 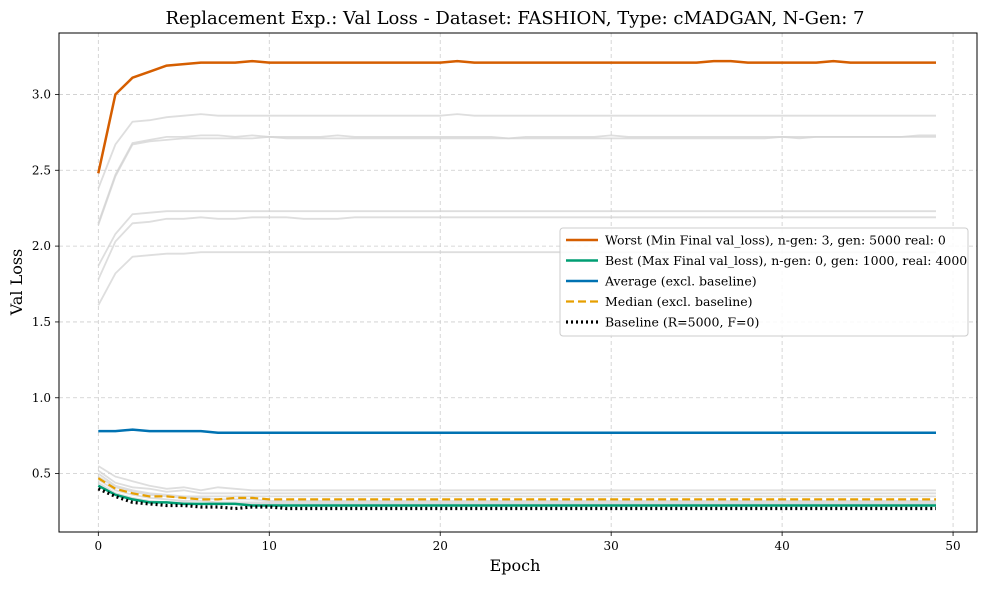 What do you see at coordinates (440, 546) in the screenshot?
I see `x-tick-label: 20` at bounding box center [440, 546].